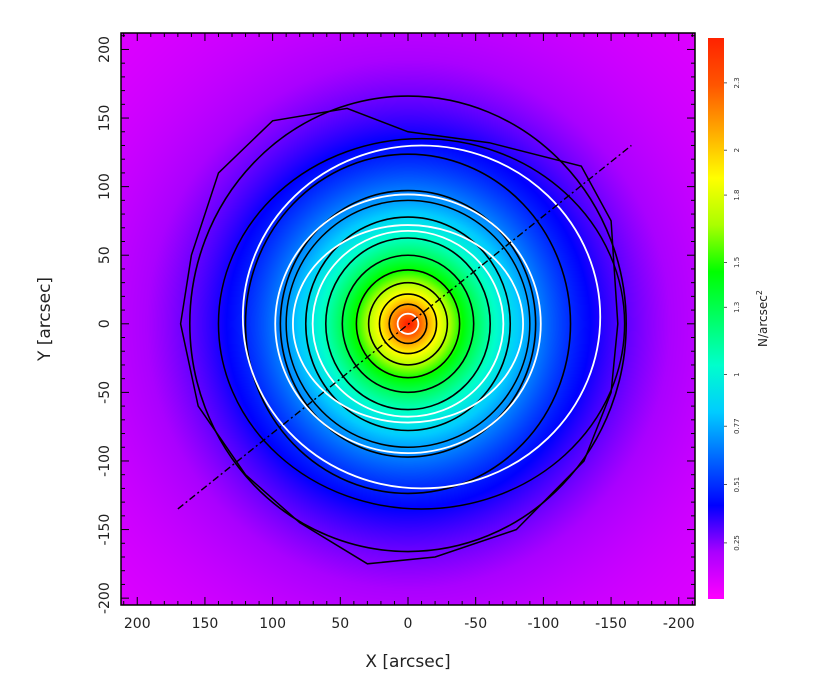  I want to click on colorbar-tick-label: 1.8, so click(737, 195).